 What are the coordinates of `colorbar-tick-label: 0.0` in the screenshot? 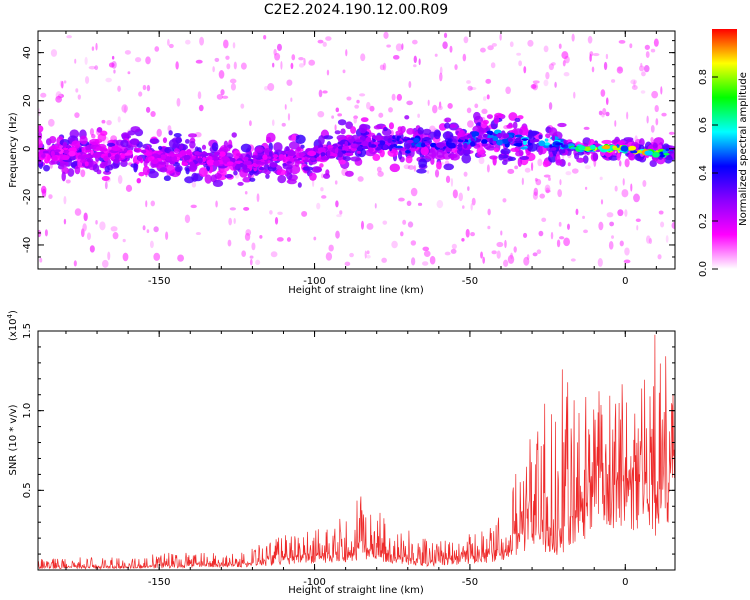 It's located at (703, 269).